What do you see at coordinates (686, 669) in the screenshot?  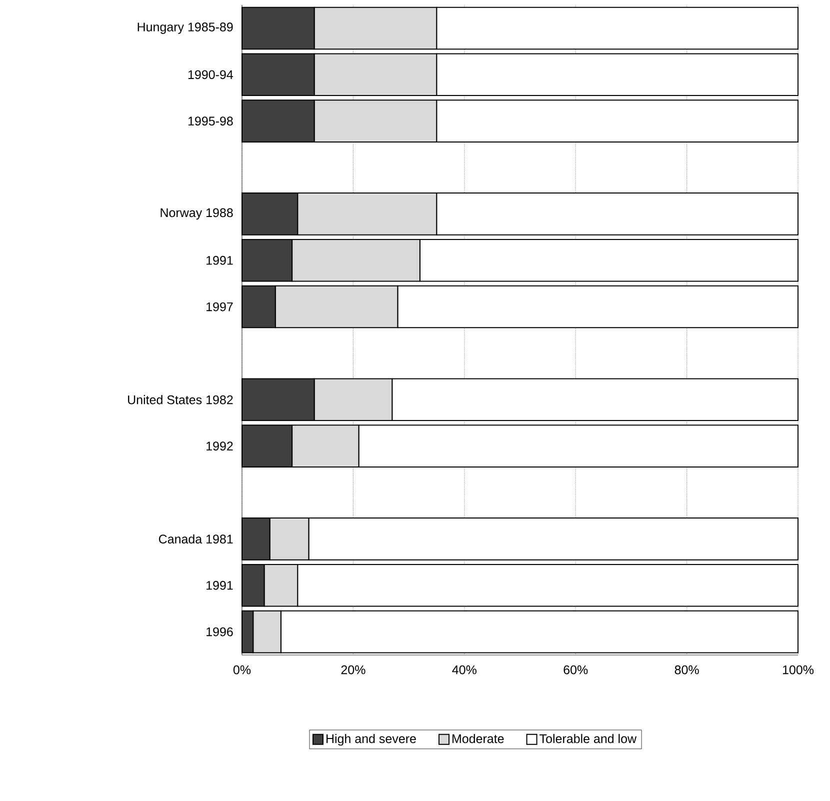 I see `x-tick-label: 80%` at bounding box center [686, 669].